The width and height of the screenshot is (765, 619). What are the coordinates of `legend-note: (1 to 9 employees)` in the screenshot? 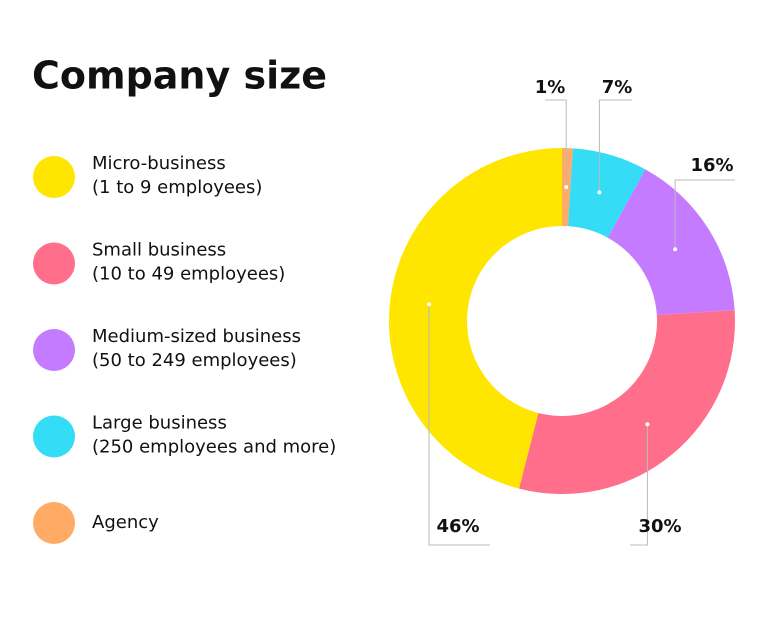 It's located at (177, 187).